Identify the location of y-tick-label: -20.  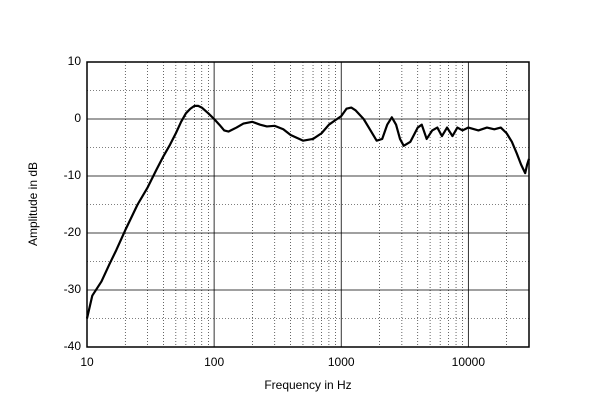
(73, 232).